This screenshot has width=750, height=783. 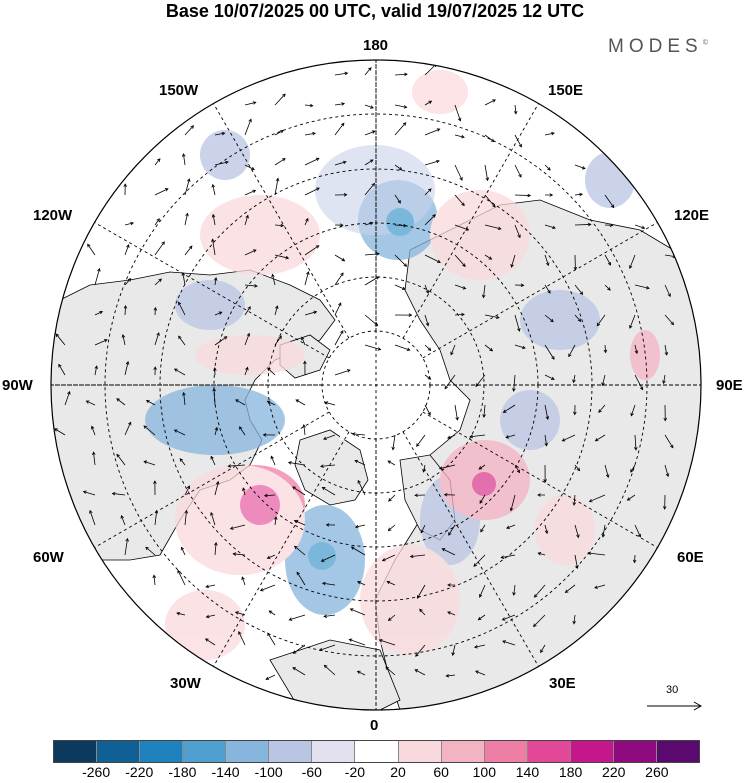 I want to click on anomaly-pos-northatlantic-outer, so click(x=240, y=520).